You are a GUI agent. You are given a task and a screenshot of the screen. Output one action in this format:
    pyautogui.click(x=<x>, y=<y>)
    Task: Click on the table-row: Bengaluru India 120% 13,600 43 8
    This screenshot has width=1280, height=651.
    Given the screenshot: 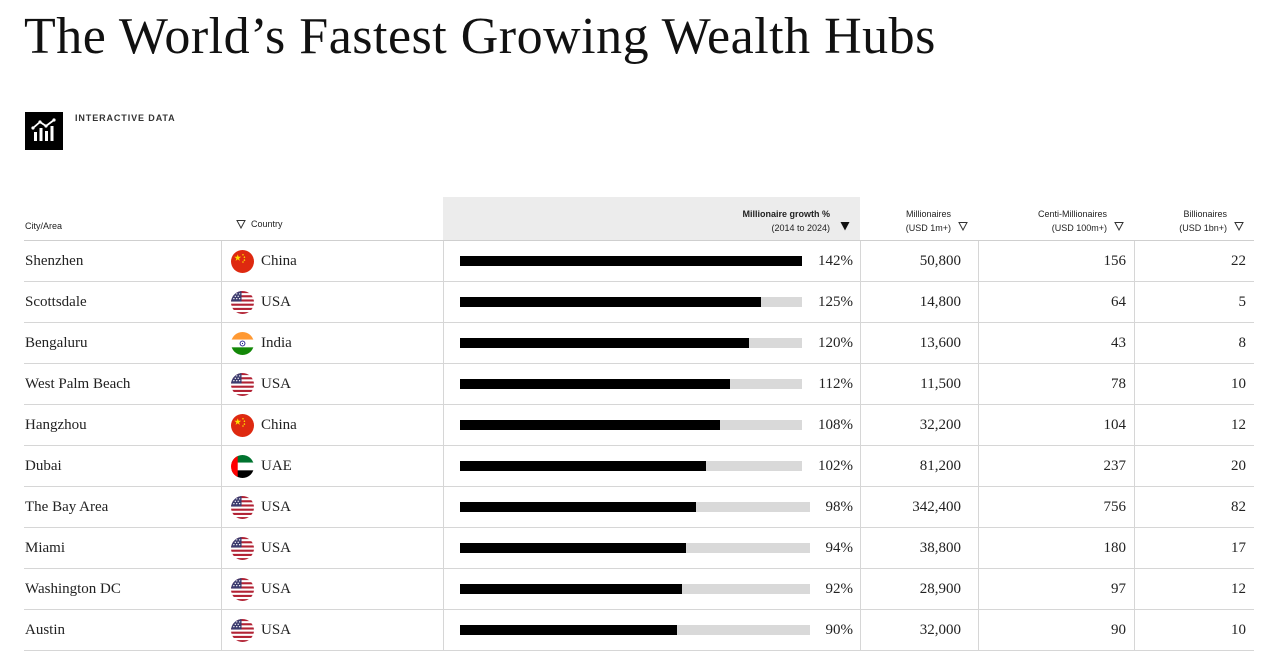 What is the action you would take?
    pyautogui.click(x=639, y=343)
    